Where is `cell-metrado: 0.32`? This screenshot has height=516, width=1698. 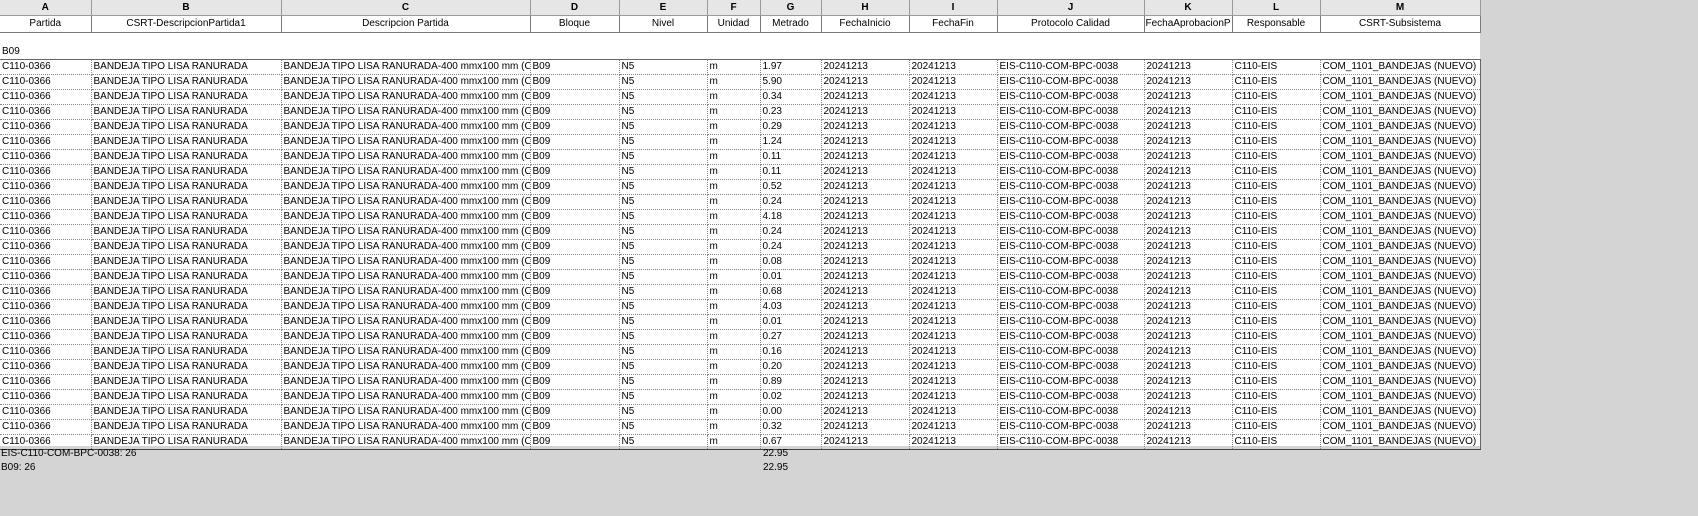
cell-metrado: 0.32 is located at coordinates (791, 427).